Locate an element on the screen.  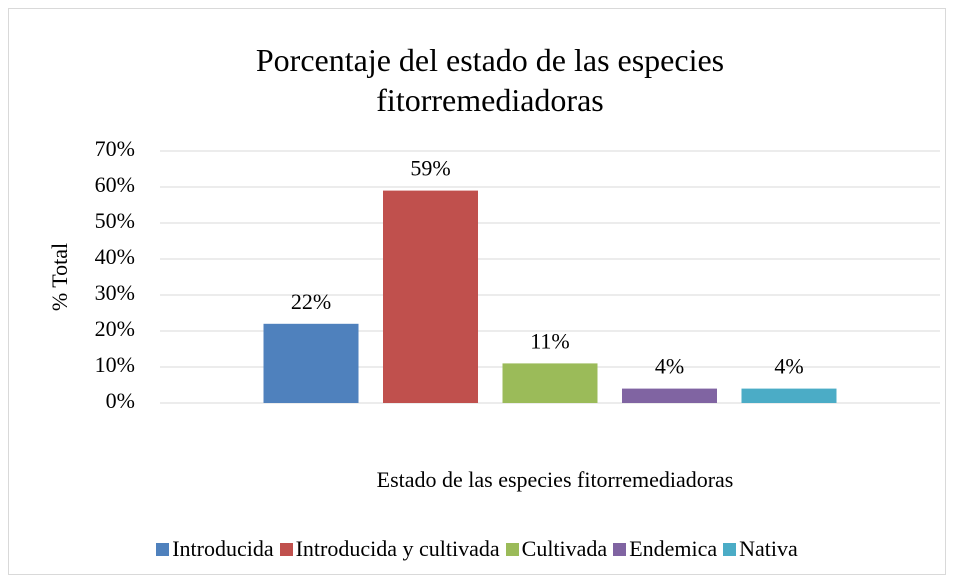
legend-item: Introducida y cultivada is located at coordinates (389, 549).